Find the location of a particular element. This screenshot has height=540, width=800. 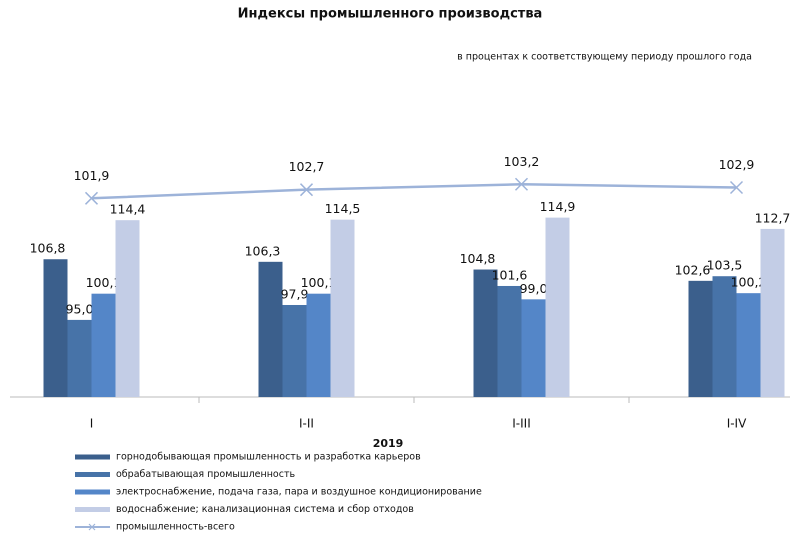

data-label: 104,8 is located at coordinates (478, 258).